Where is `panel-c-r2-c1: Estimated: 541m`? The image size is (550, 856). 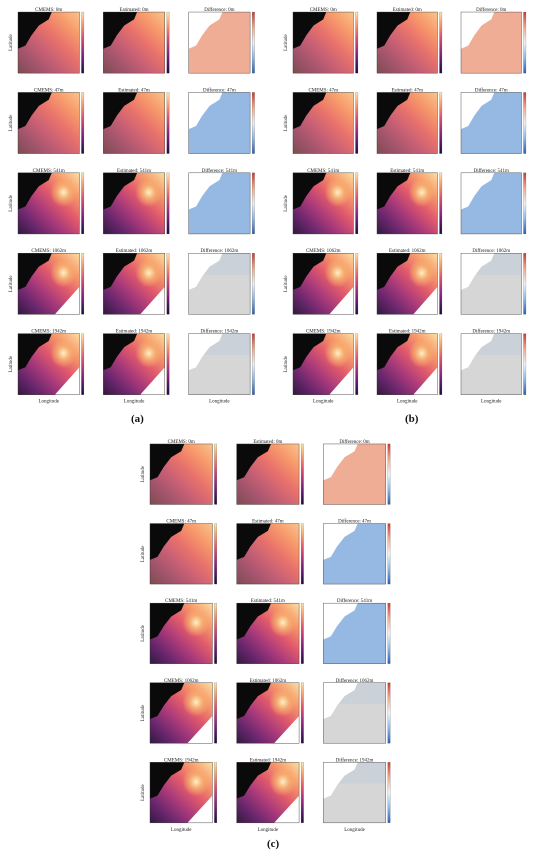
panel-c-r2-c1: Estimated: 541m is located at coordinates (270, 631).